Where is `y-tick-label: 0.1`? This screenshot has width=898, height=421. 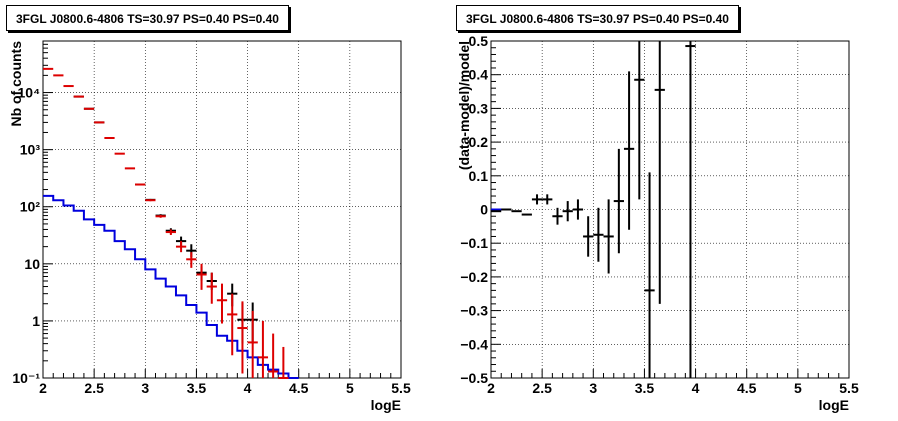 y-tick-label: 0.1 is located at coordinates (479, 176).